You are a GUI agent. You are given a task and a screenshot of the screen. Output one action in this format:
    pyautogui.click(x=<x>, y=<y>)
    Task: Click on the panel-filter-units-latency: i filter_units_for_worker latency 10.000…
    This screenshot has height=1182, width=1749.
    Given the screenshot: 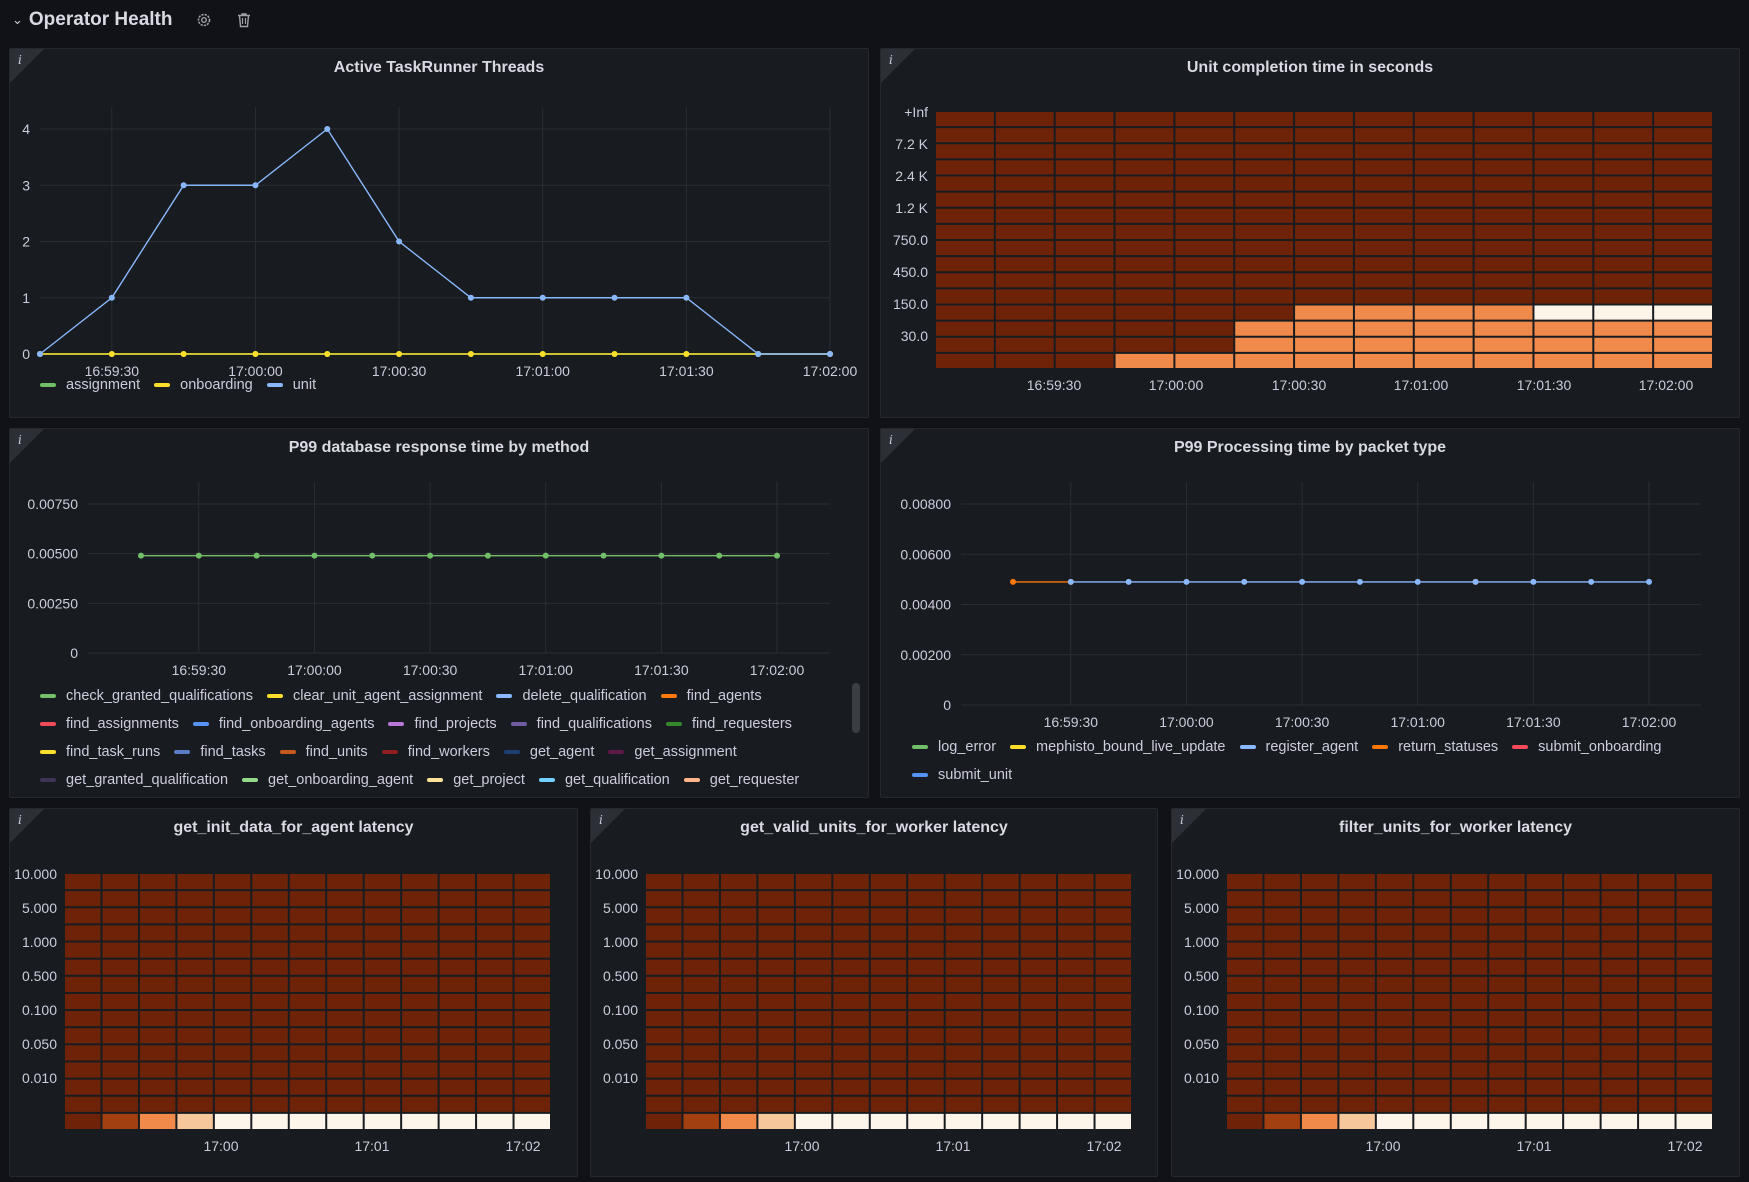 What is the action you would take?
    pyautogui.click(x=1455, y=992)
    